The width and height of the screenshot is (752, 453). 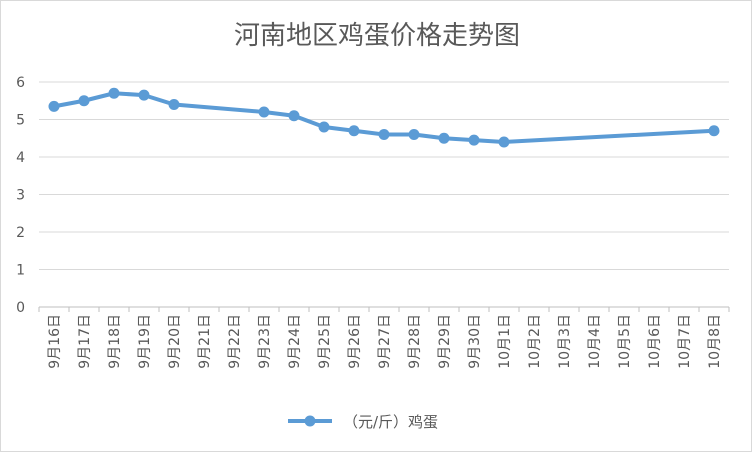 I want to click on x-tick-label: 10月7日, so click(x=685, y=341).